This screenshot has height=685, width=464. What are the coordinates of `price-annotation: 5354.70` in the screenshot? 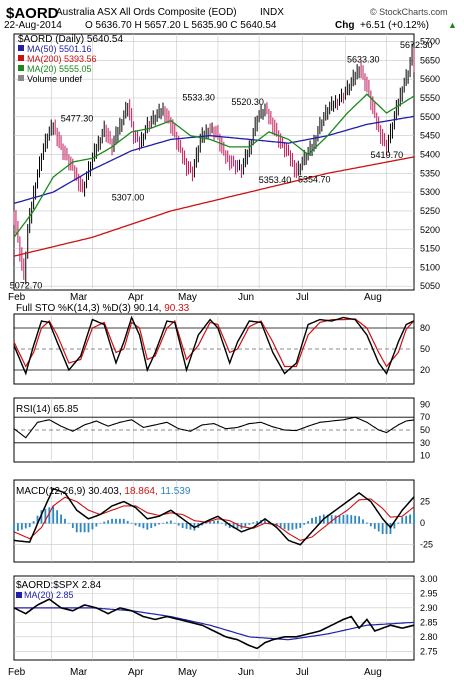 It's located at (314, 180).